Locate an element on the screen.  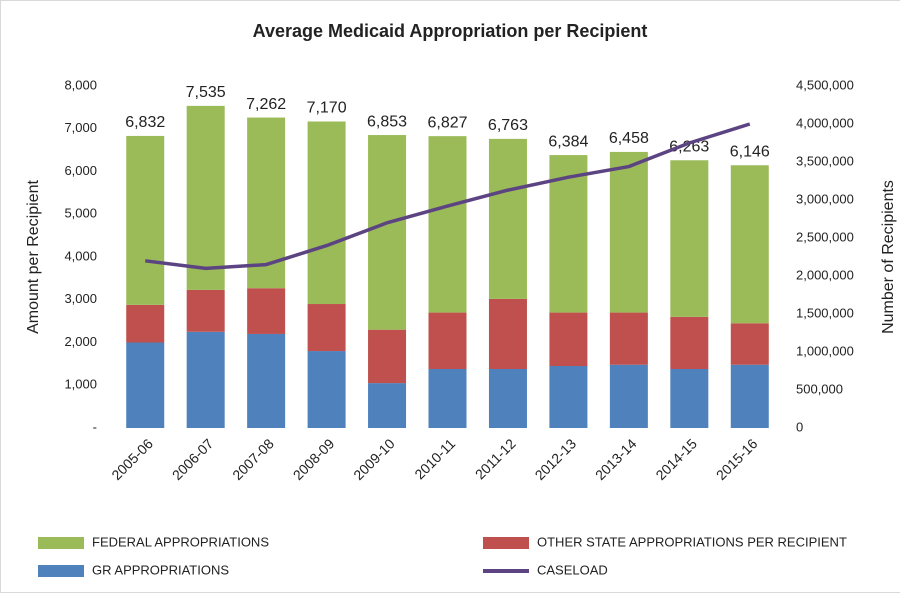
y-tick-label: 6,000 is located at coordinates (80, 170).